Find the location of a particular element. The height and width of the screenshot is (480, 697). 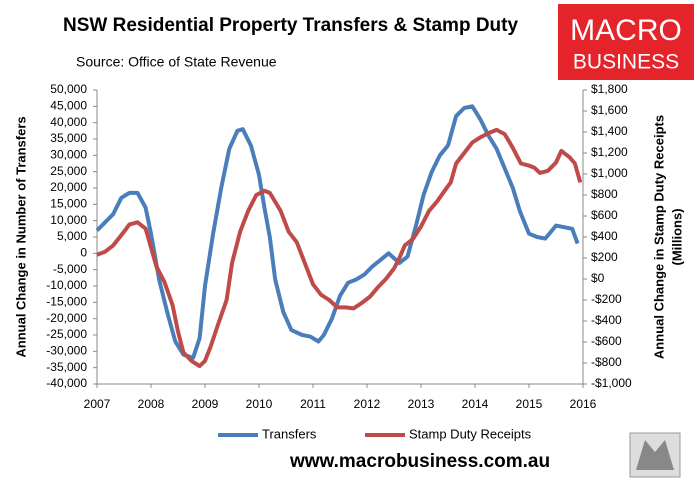

y-tick-label: 45,000 is located at coordinates (68, 106).